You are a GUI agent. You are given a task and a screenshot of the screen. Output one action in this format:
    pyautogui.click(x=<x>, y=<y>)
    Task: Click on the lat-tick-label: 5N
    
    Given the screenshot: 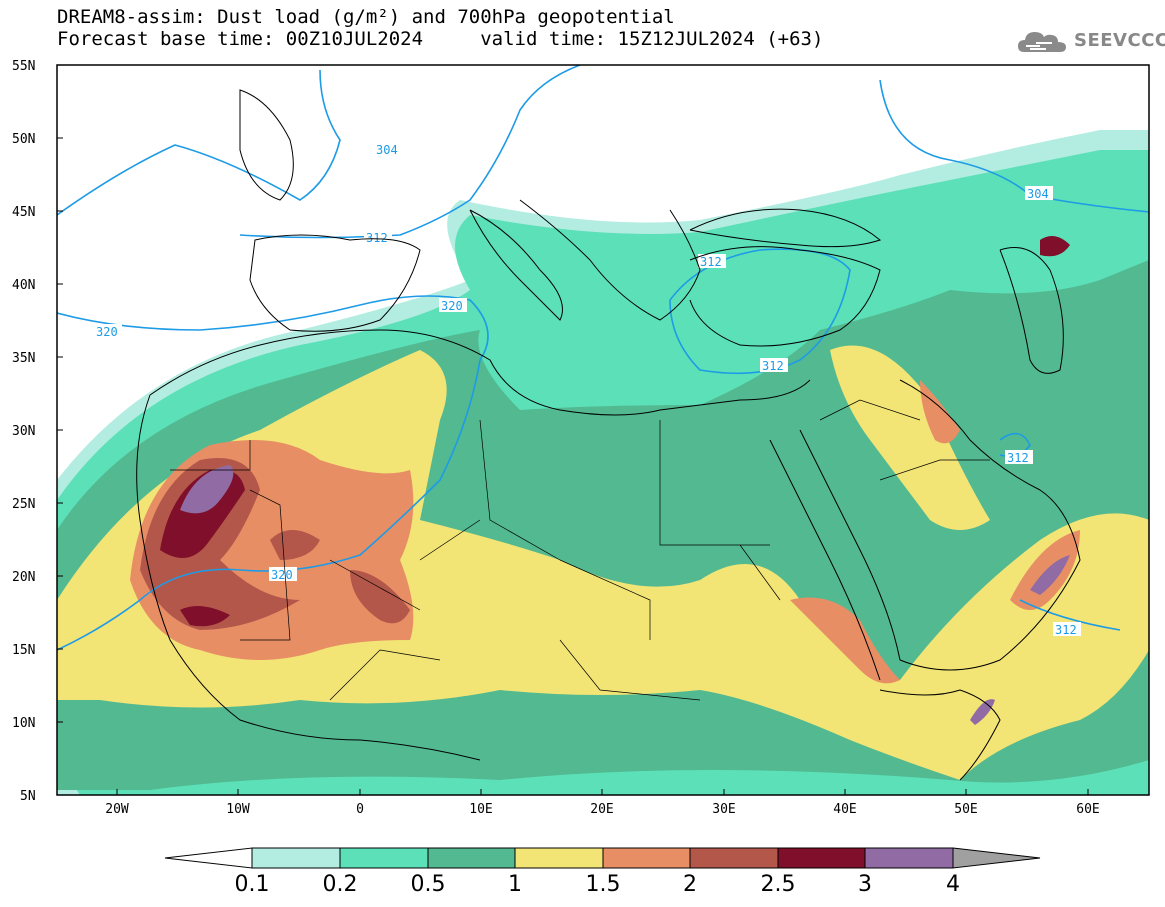 What is the action you would take?
    pyautogui.click(x=28, y=796)
    